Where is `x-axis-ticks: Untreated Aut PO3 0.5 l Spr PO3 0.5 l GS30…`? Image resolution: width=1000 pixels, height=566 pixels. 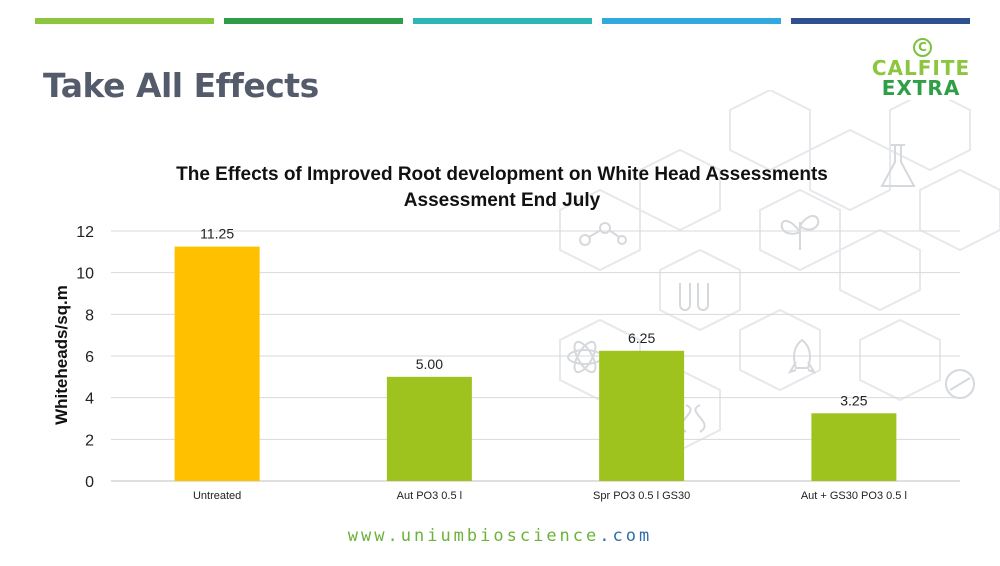
x-axis-ticks: Untreated Aut PO3 0.5 l Spr PO3 0.5 l GS30… is located at coordinates (550, 496).